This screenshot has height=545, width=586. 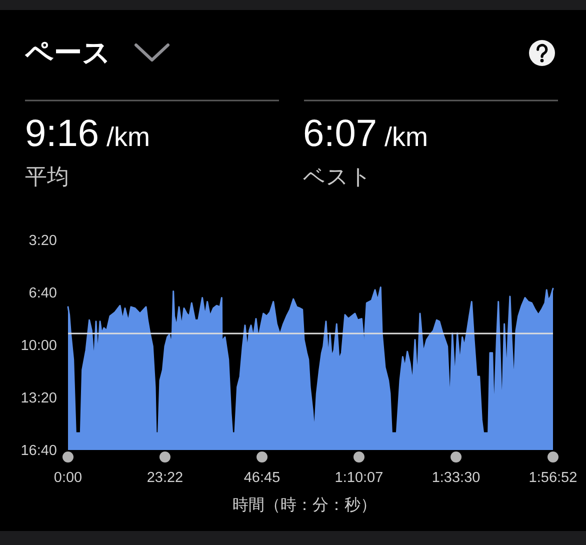 What do you see at coordinates (38, 346) in the screenshot?
I see `y-tick-label: 10:00` at bounding box center [38, 346].